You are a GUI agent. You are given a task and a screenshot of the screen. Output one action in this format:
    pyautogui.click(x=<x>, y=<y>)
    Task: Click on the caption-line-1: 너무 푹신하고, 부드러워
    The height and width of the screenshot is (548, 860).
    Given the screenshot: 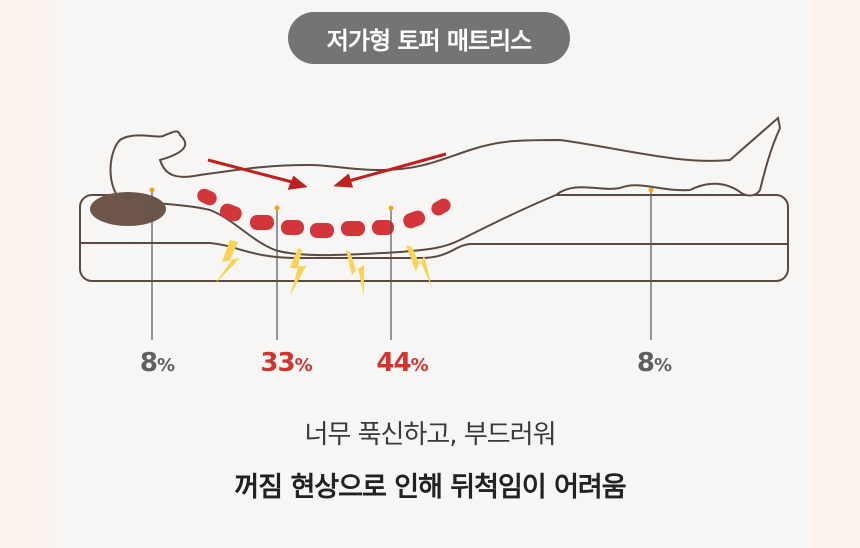 What is the action you would take?
    pyautogui.click(x=430, y=435)
    